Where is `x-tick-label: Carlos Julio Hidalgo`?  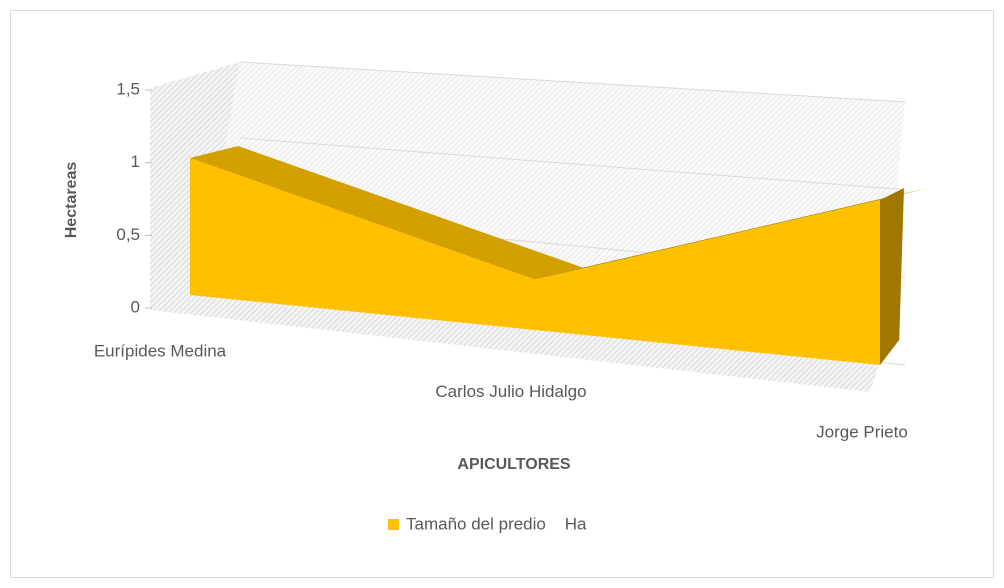 x-tick-label: Carlos Julio Hidalgo is located at coordinates (510, 391).